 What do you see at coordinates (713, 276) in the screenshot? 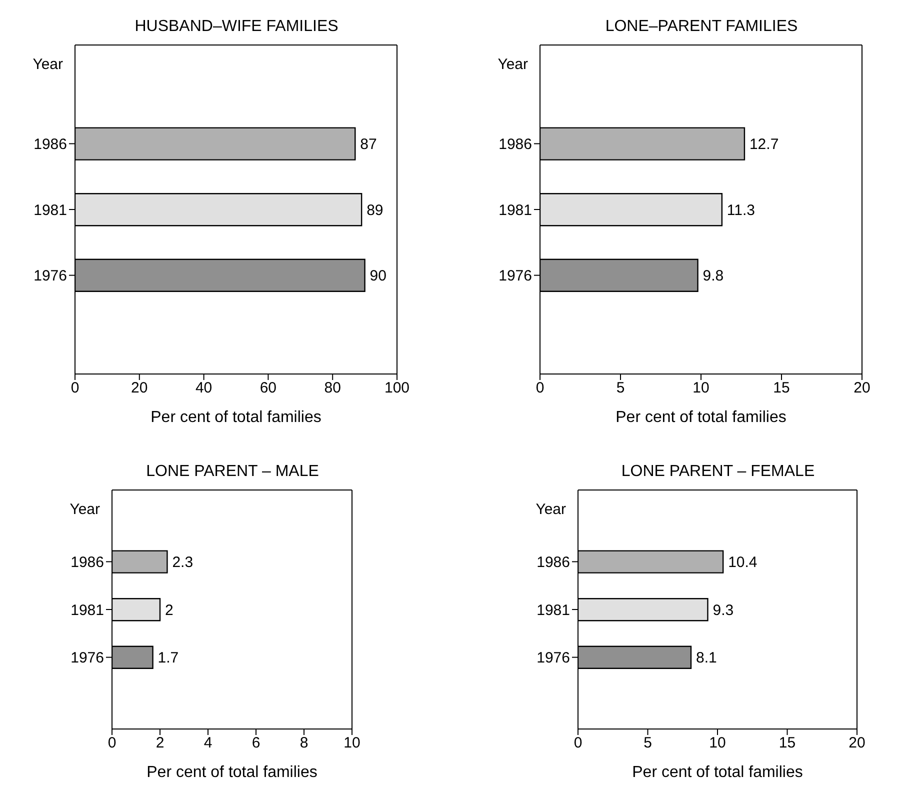
I see `data-label: 9.8` at bounding box center [713, 276].